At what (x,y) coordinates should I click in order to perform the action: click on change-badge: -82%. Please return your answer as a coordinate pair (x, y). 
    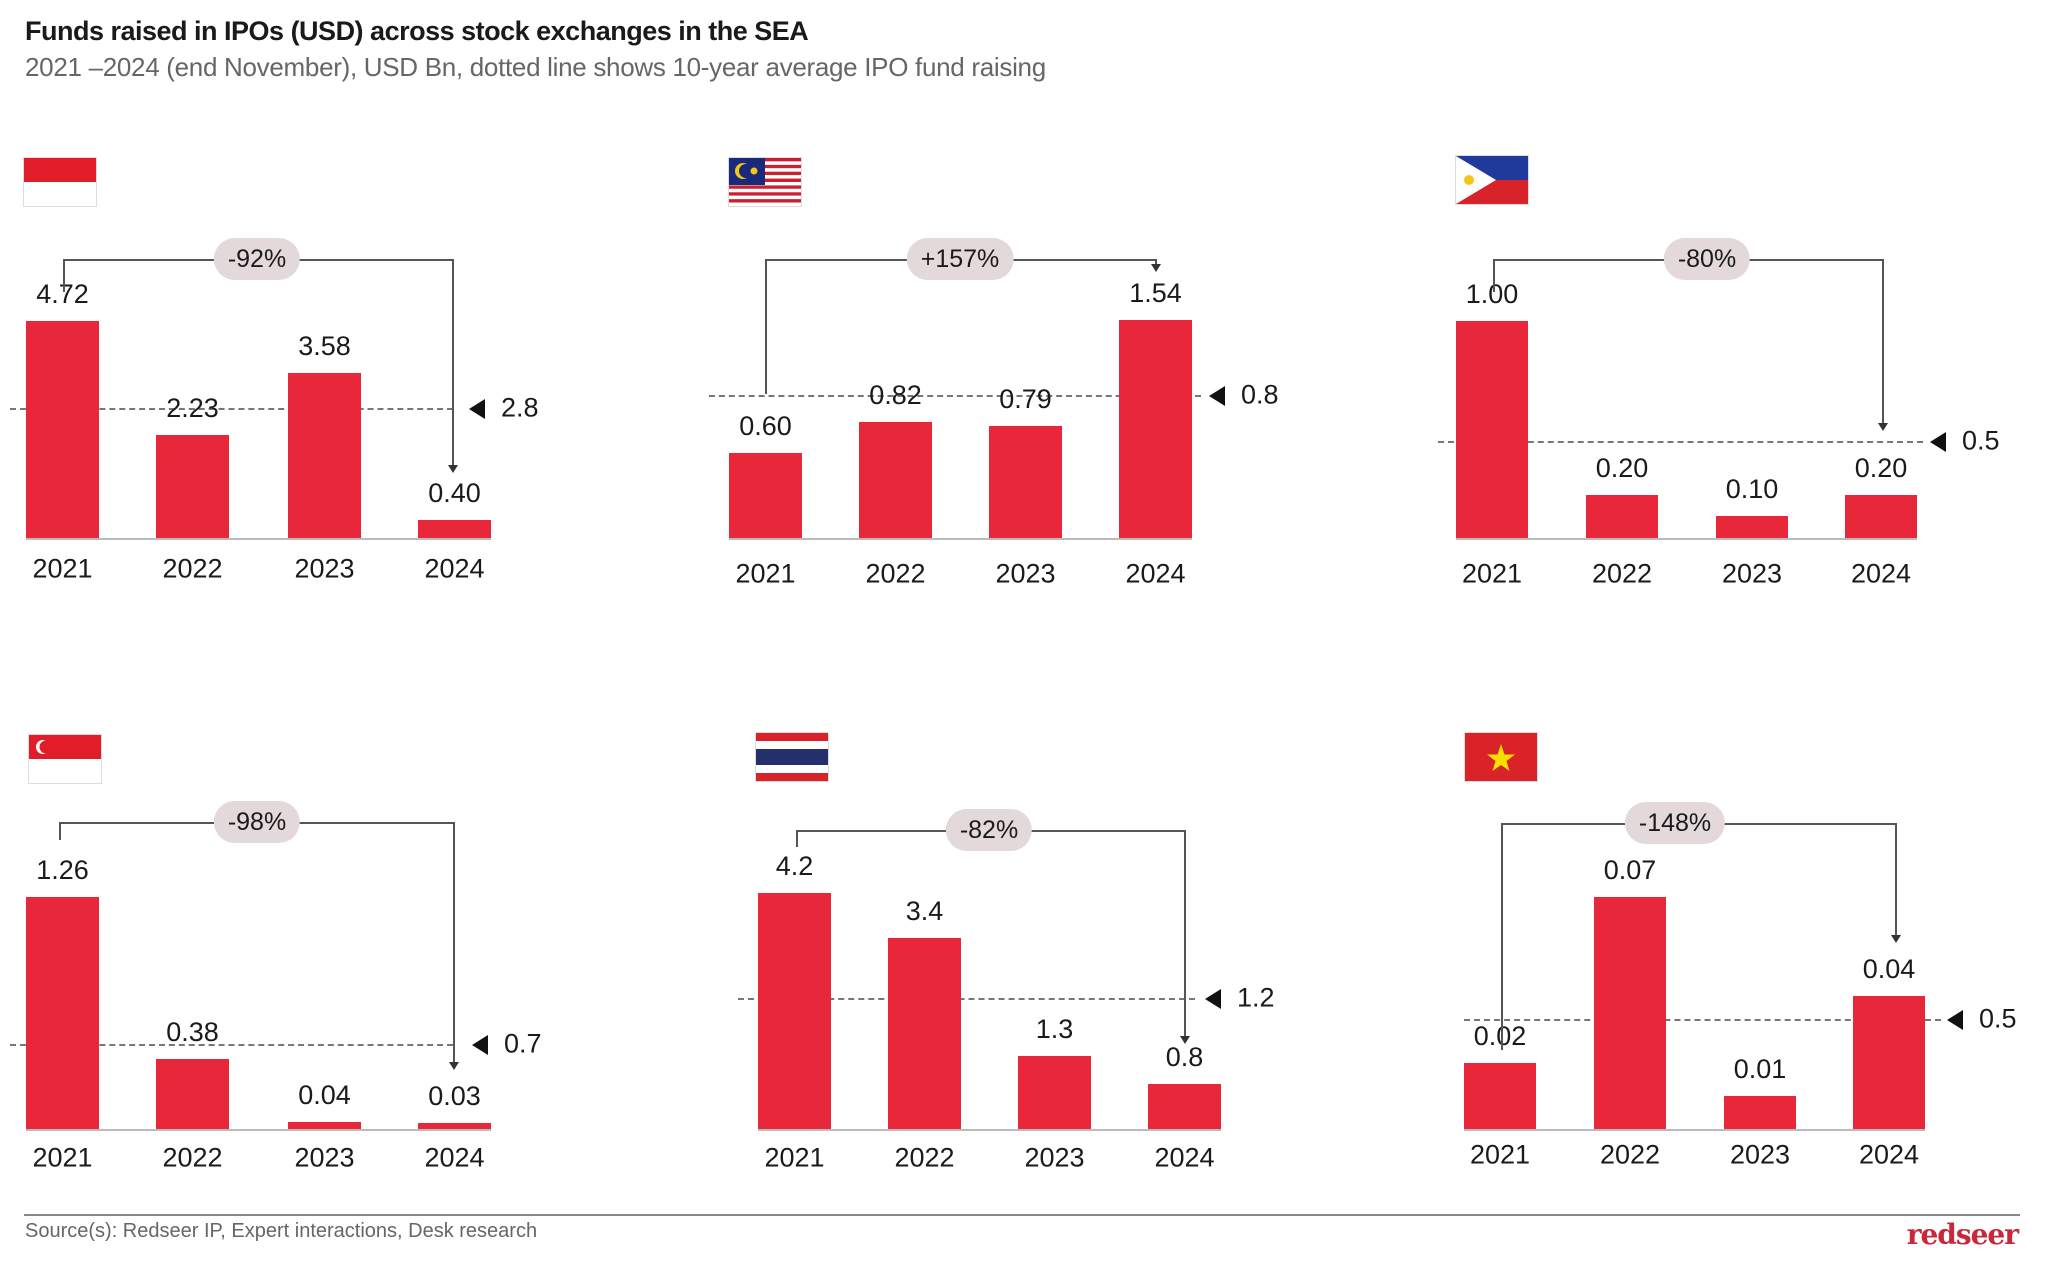
    Looking at the image, I should click on (989, 830).